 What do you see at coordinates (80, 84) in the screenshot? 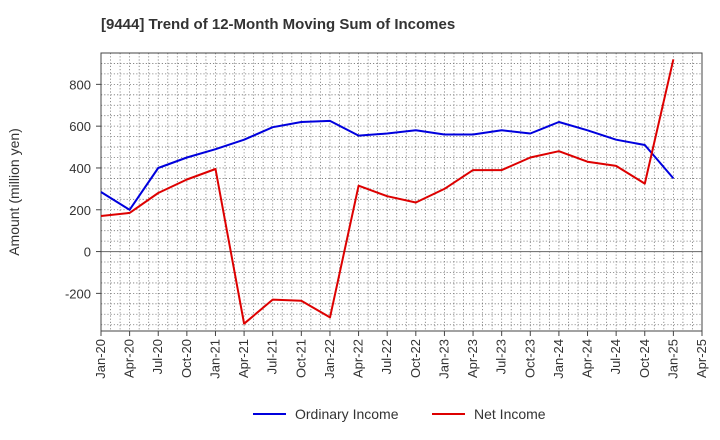
I see `y-tick-label: 800` at bounding box center [80, 84].